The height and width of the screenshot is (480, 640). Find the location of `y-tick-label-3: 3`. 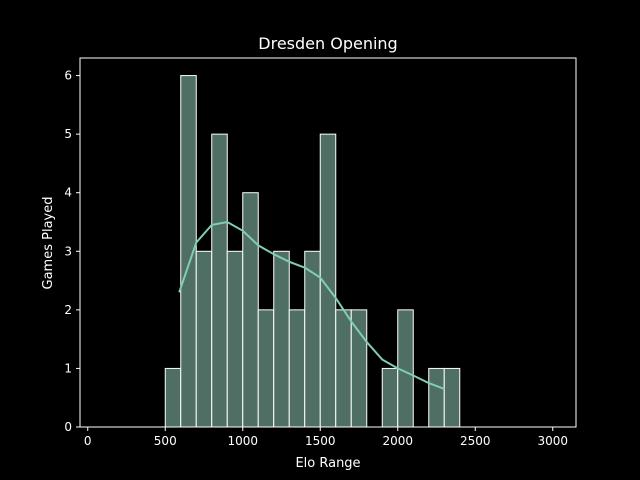

y-tick-label-3: 3 is located at coordinates (68, 251).